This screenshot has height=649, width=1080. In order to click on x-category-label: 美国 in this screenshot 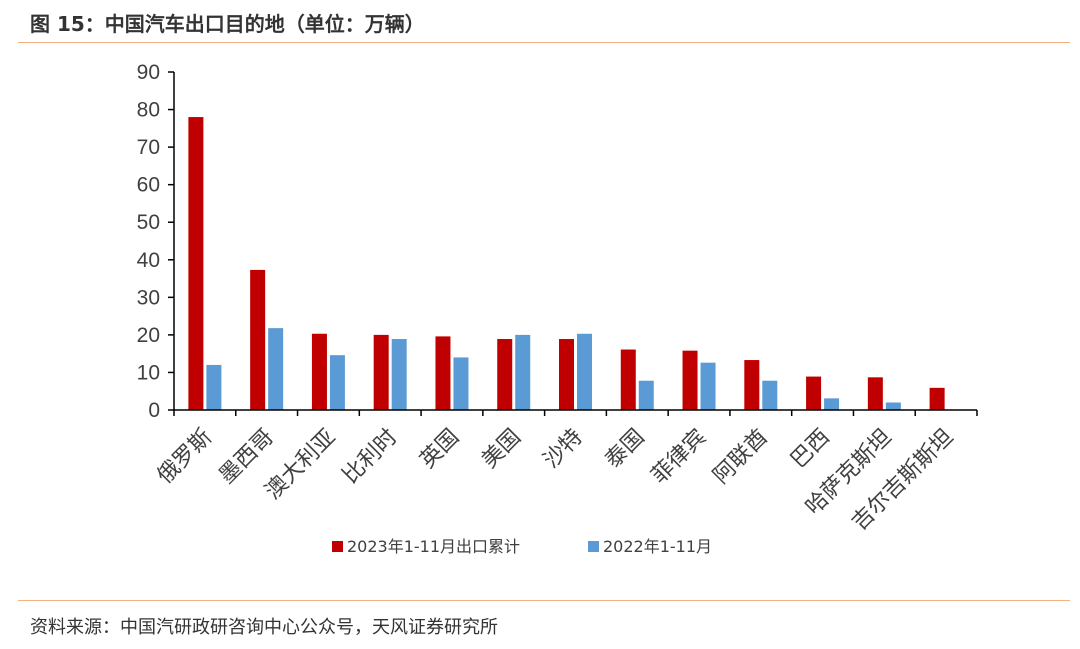, I will do `click(501, 449)`.